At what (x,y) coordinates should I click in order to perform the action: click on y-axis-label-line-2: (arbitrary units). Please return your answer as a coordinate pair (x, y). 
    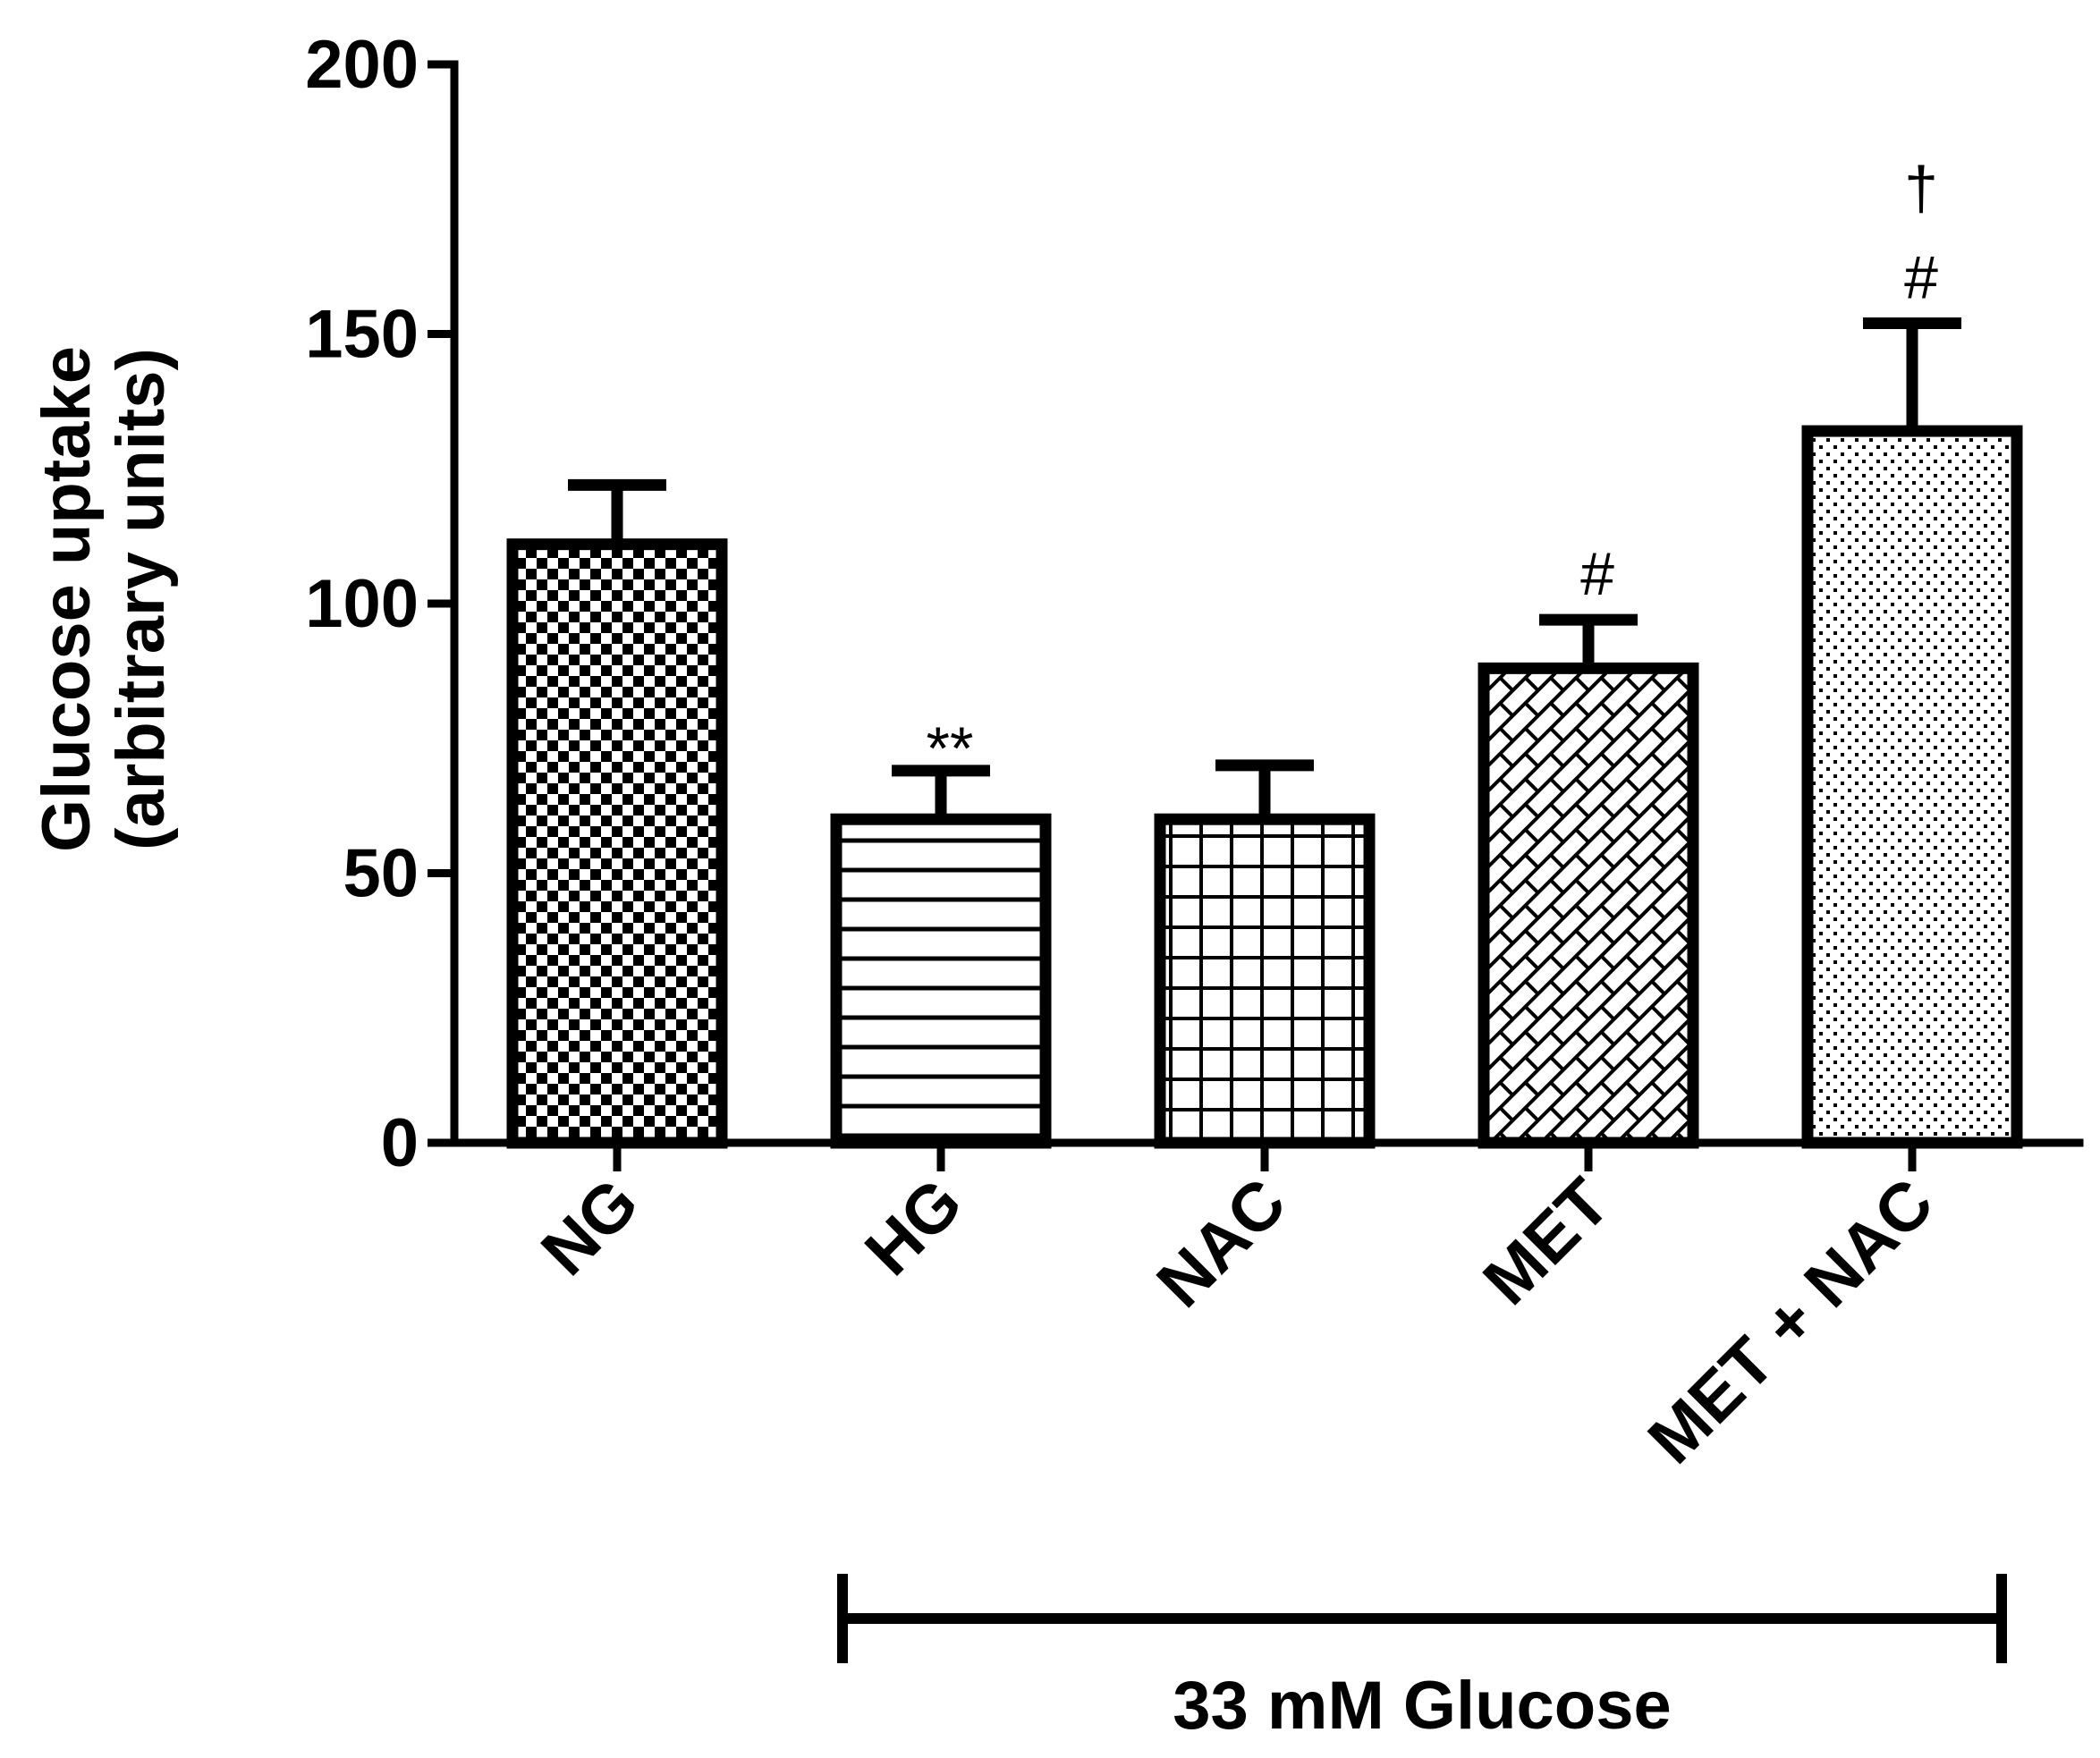
    Looking at the image, I should click on (141, 599).